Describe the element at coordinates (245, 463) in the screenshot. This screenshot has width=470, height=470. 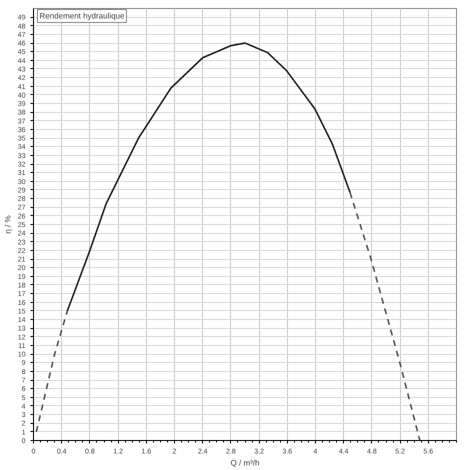
I see `x-axis-title: Q / m³/h` at that location.